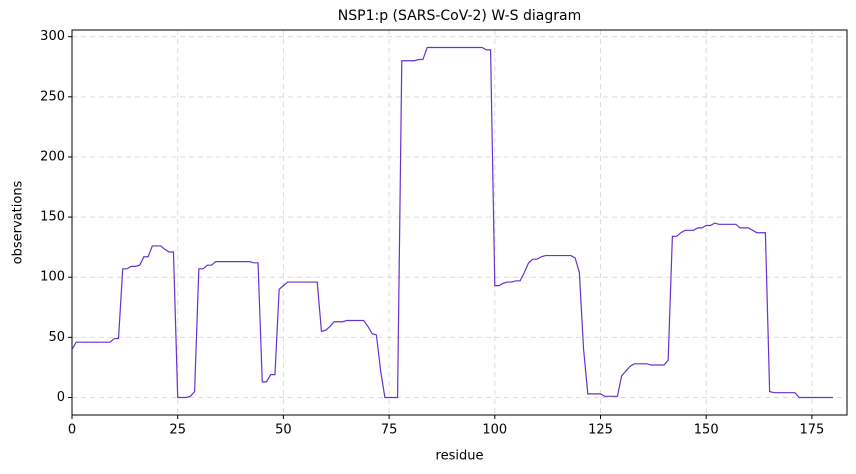 The height and width of the screenshot is (474, 856). Describe the element at coordinates (52, 156) in the screenshot. I see `y-tick-label: 200` at that location.